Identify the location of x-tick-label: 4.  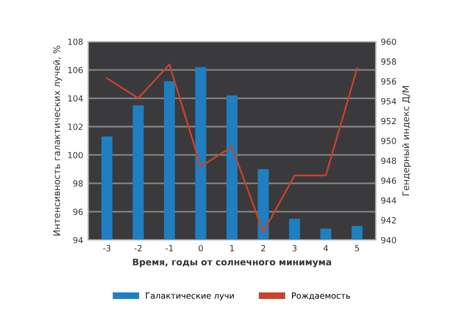
(326, 248).